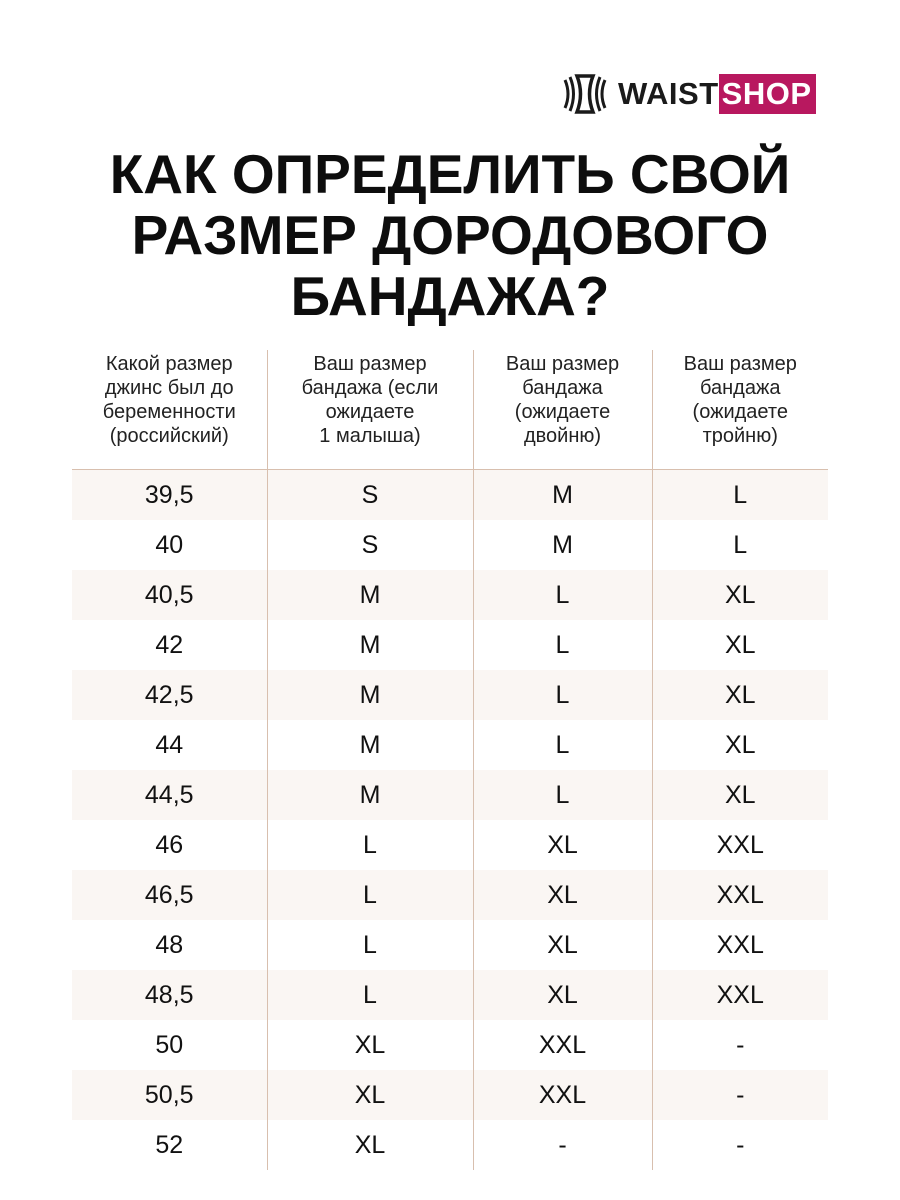  What do you see at coordinates (169, 944) in the screenshot?
I see `table-cell: 48` at bounding box center [169, 944].